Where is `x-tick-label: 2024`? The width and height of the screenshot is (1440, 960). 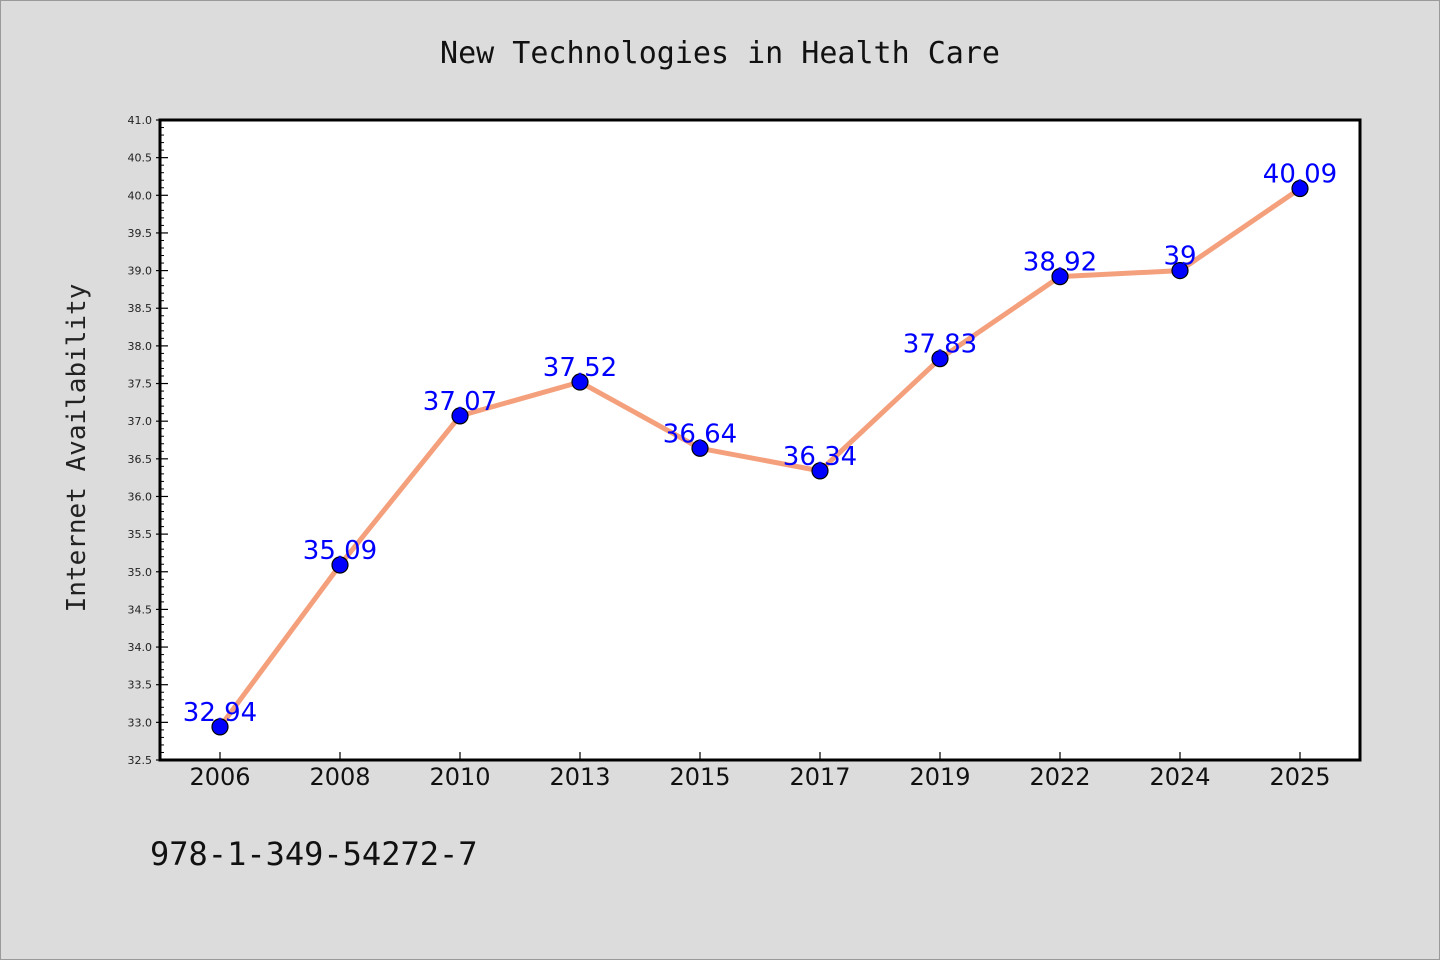
x-tick-label: 2024 is located at coordinates (1179, 777).